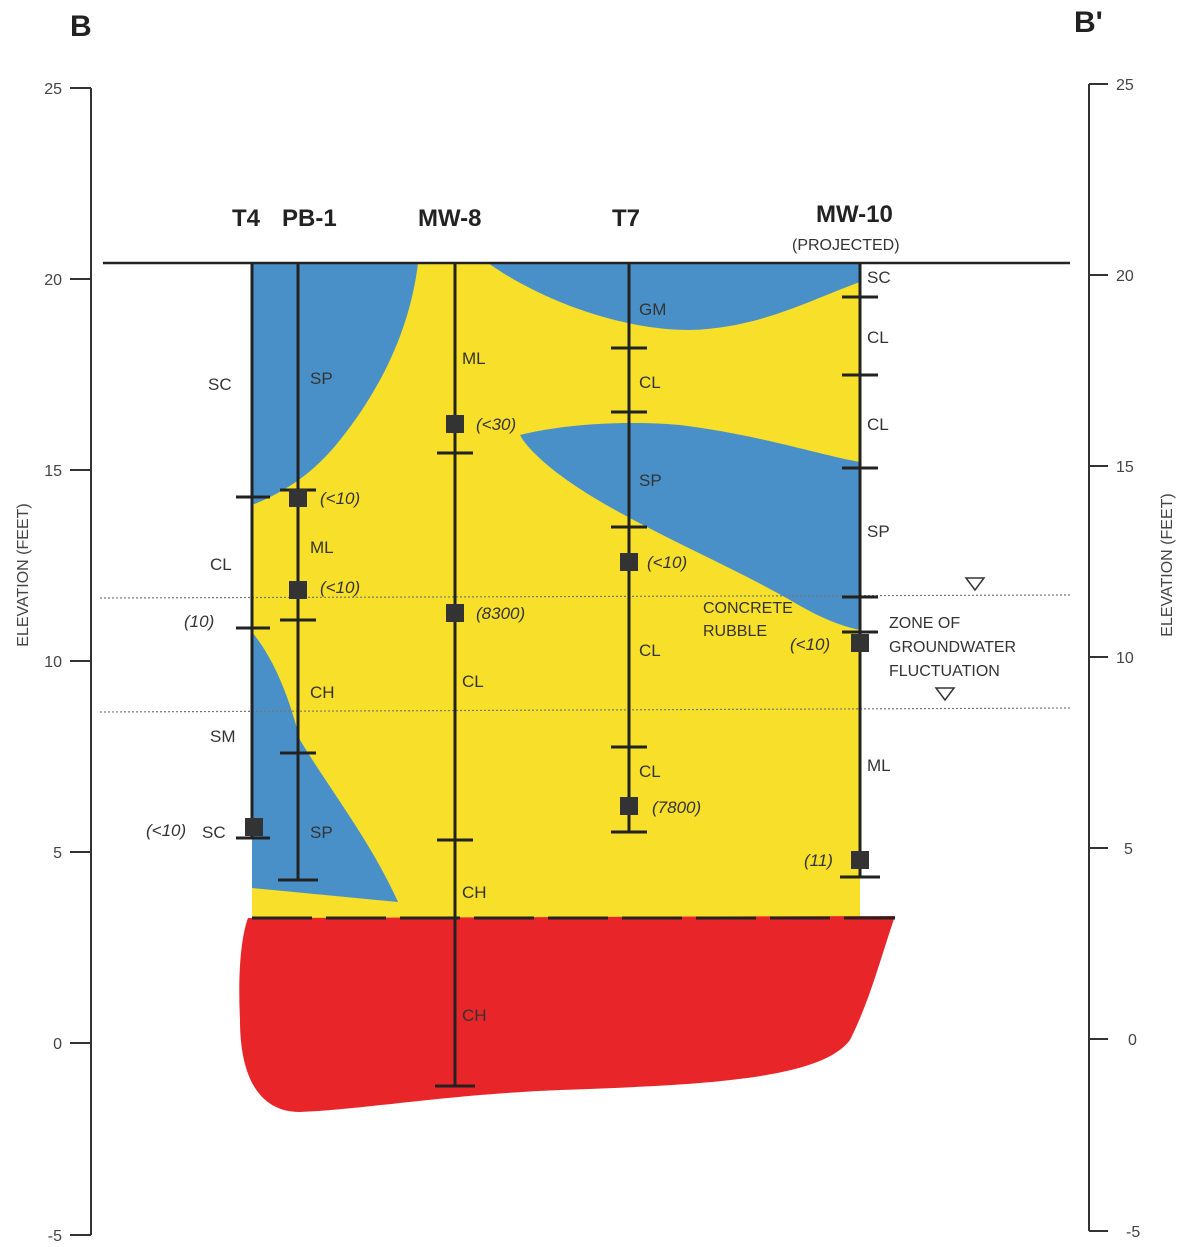  I want to click on soil-mw10-sc: SC, so click(879, 277).